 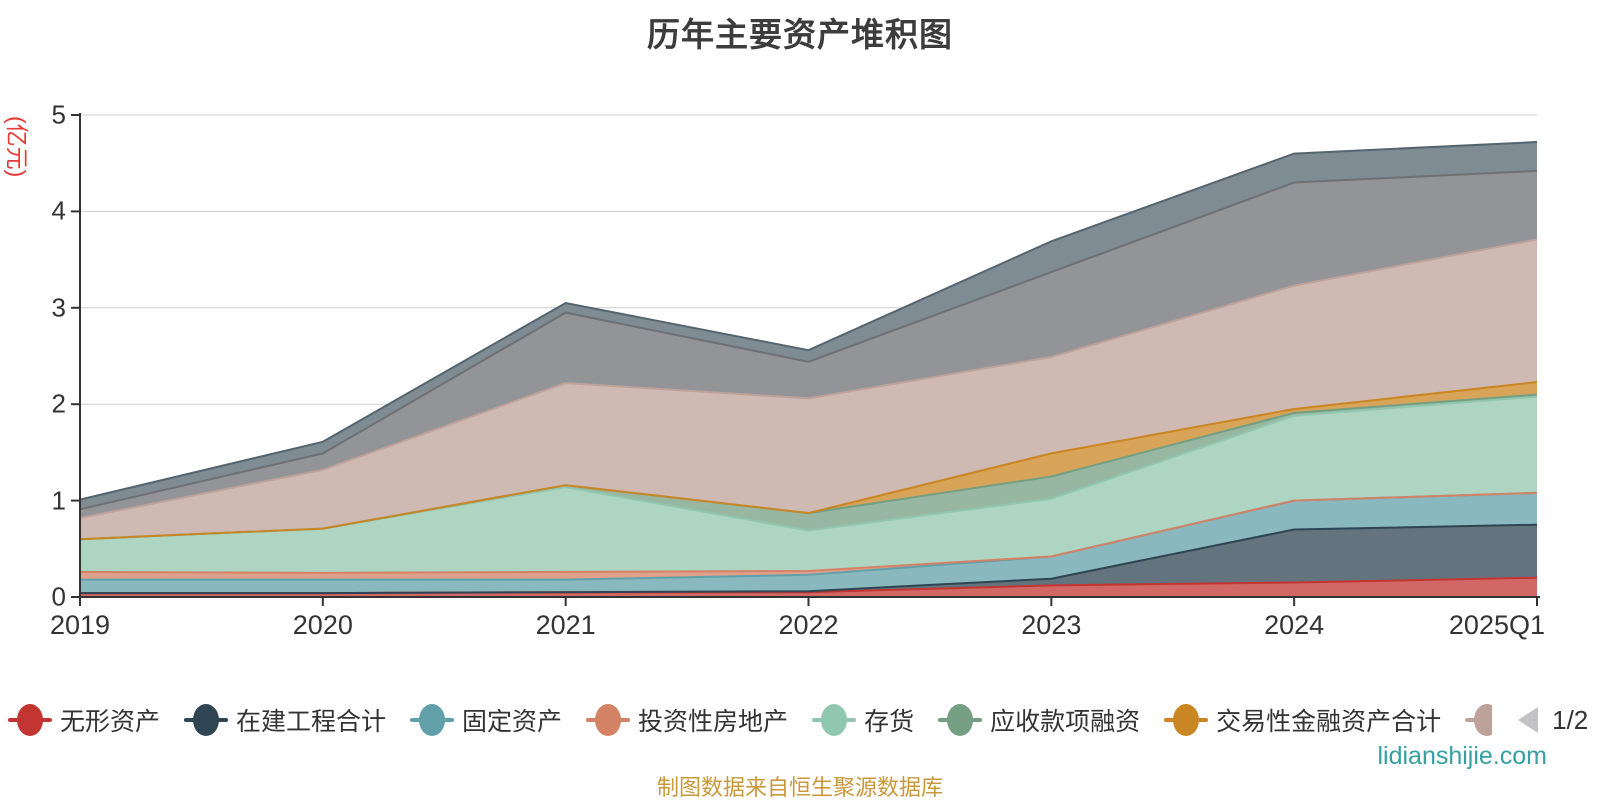 I want to click on legend-item-应收款项融资: 应收款项融资, so click(x=1039, y=720).